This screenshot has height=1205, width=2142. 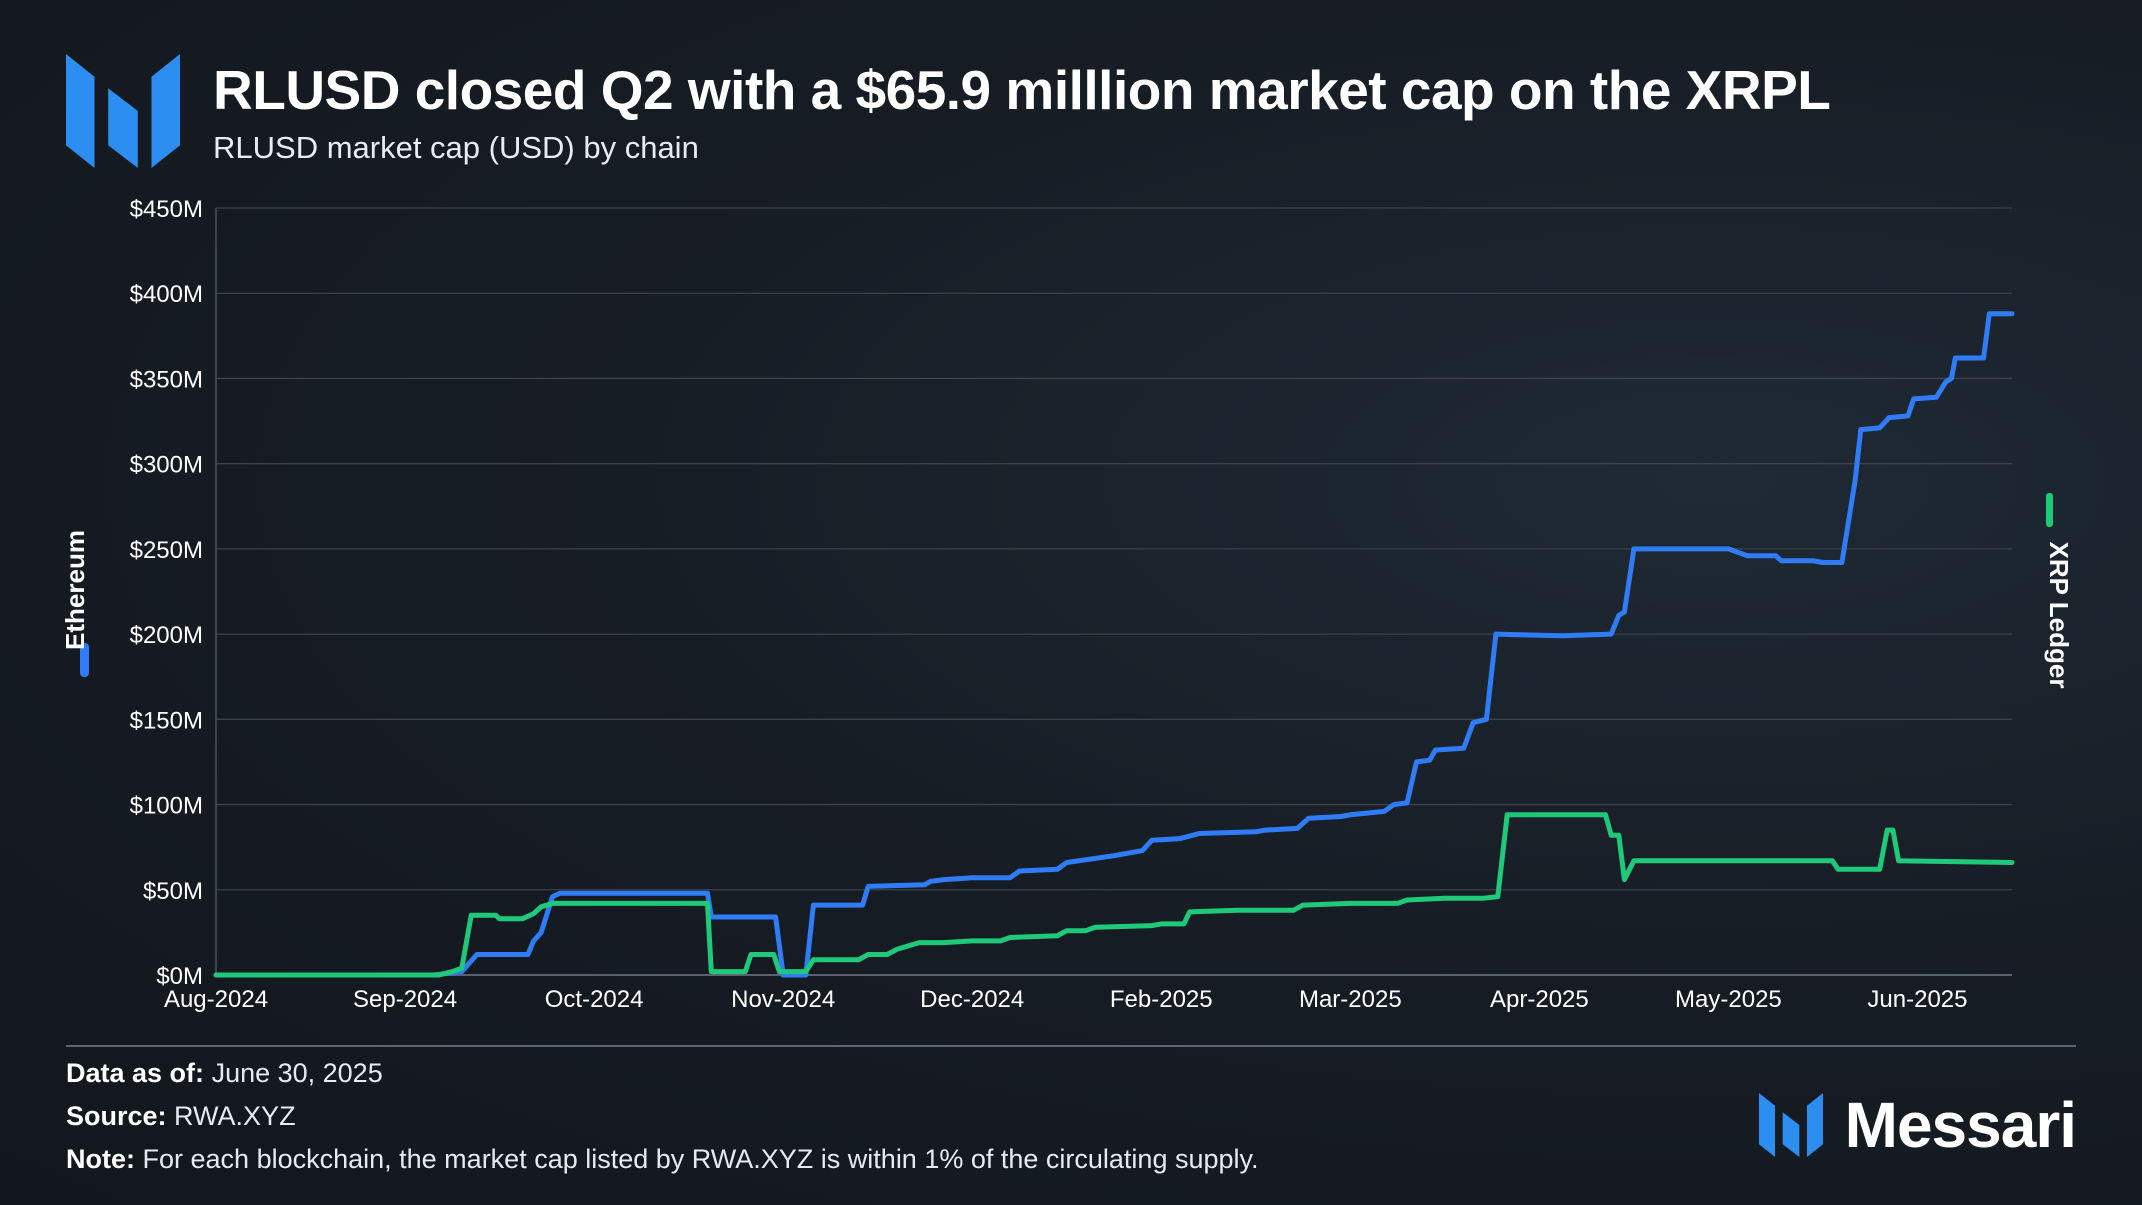 What do you see at coordinates (1728, 999) in the screenshot?
I see `x-tick-label: May-2025` at bounding box center [1728, 999].